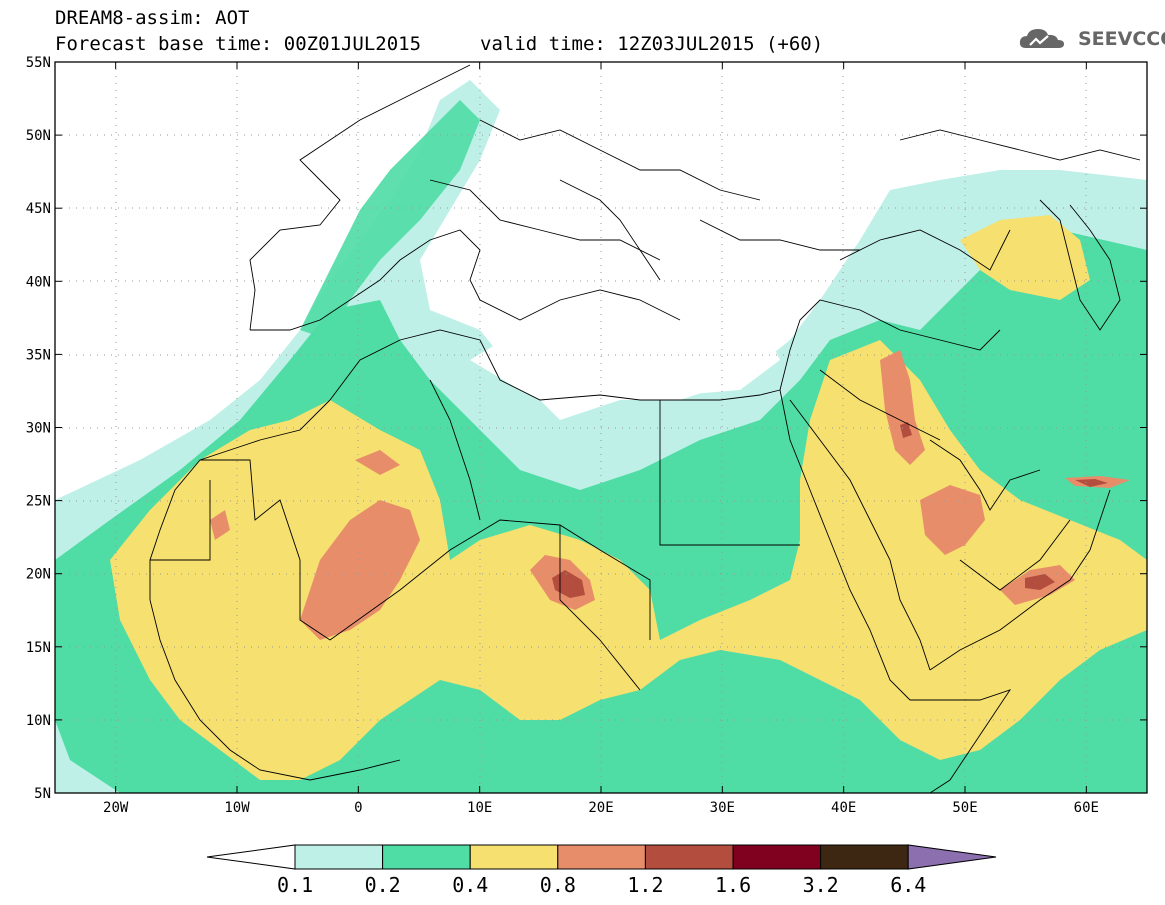  What do you see at coordinates (38, 429) in the screenshot?
I see `lat-tick-label: 30N` at bounding box center [38, 429].